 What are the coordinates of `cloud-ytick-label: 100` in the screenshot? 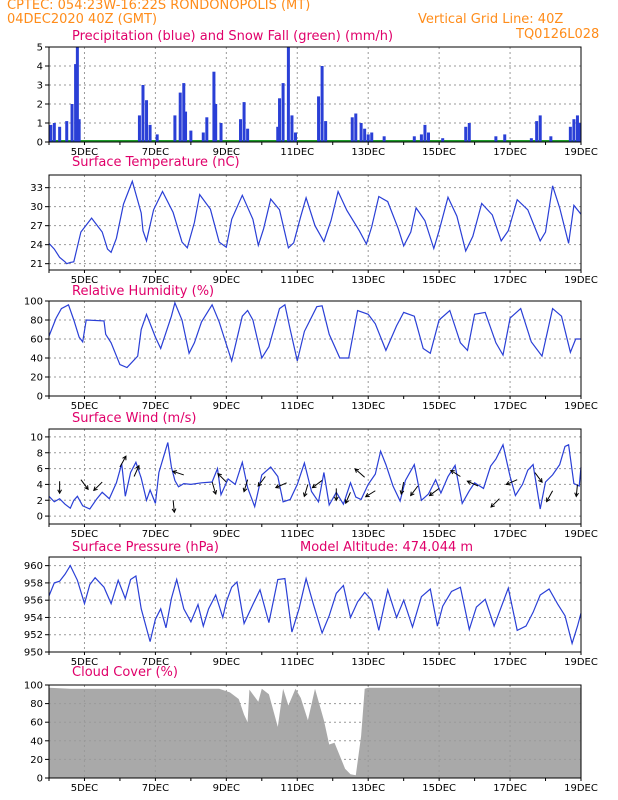 It's located at (33, 686).